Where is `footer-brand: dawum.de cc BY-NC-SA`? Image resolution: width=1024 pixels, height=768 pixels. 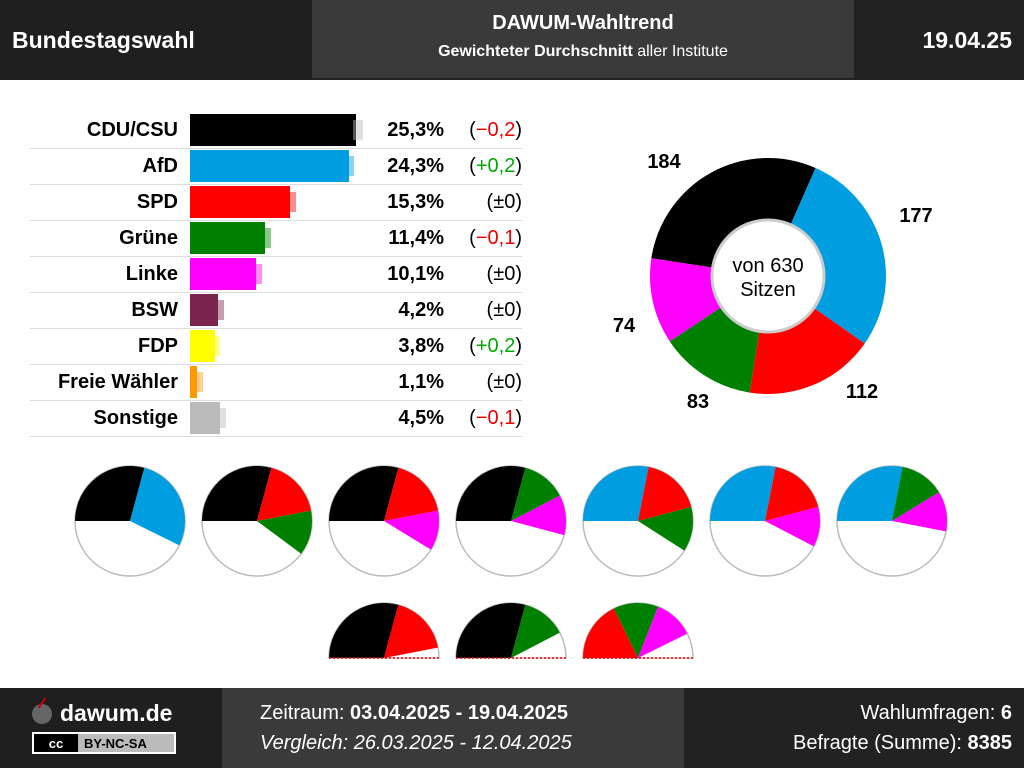
footer-brand: dawum.de cc BY-NC-SA is located at coordinates (111, 728).